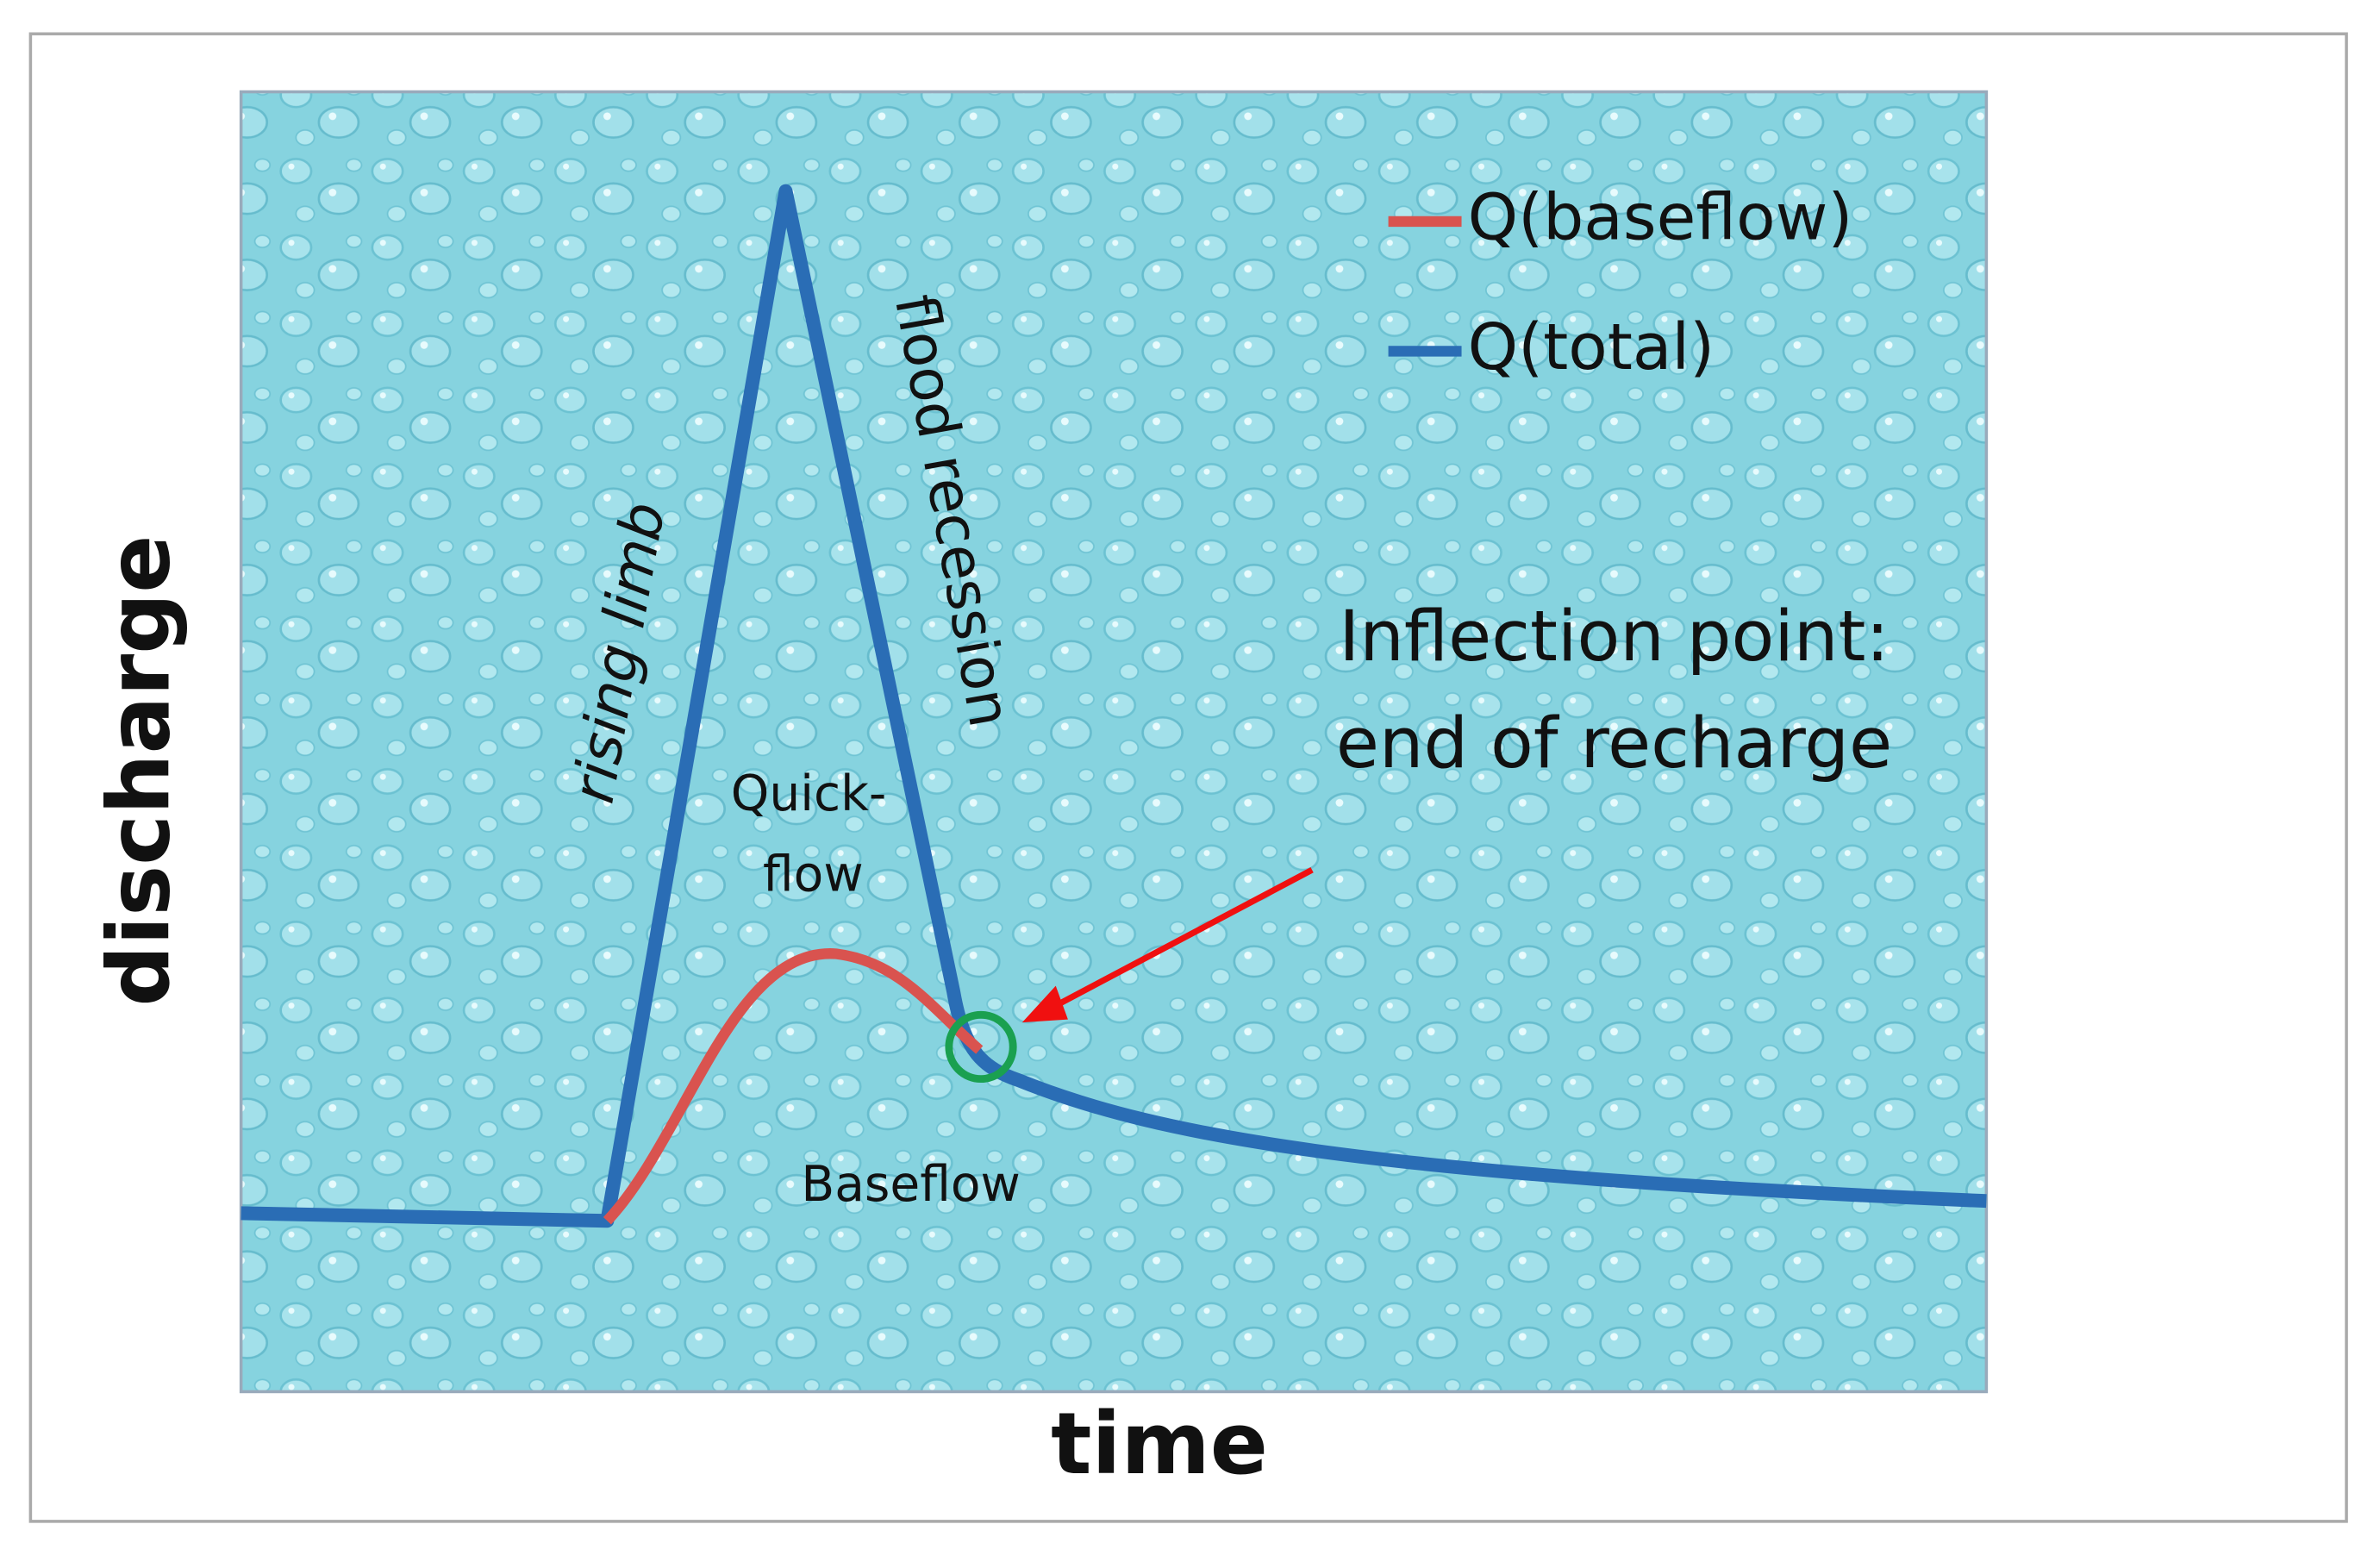  Describe the element at coordinates (809, 793) in the screenshot. I see `annotation: Quick-` at that location.